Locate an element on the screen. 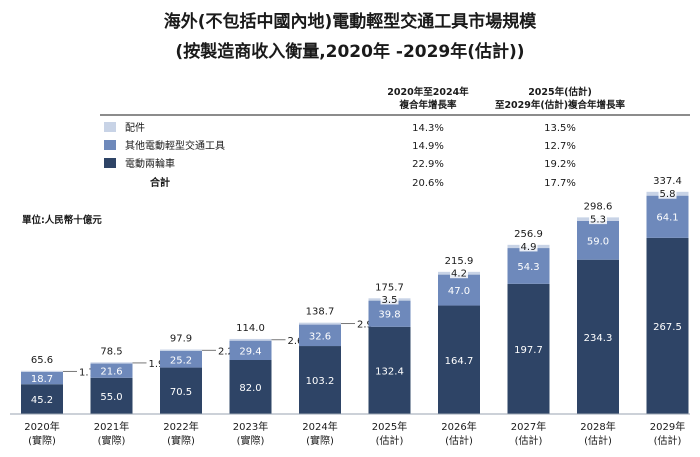  legend-swatch-other-vehicles is located at coordinates (110, 145).